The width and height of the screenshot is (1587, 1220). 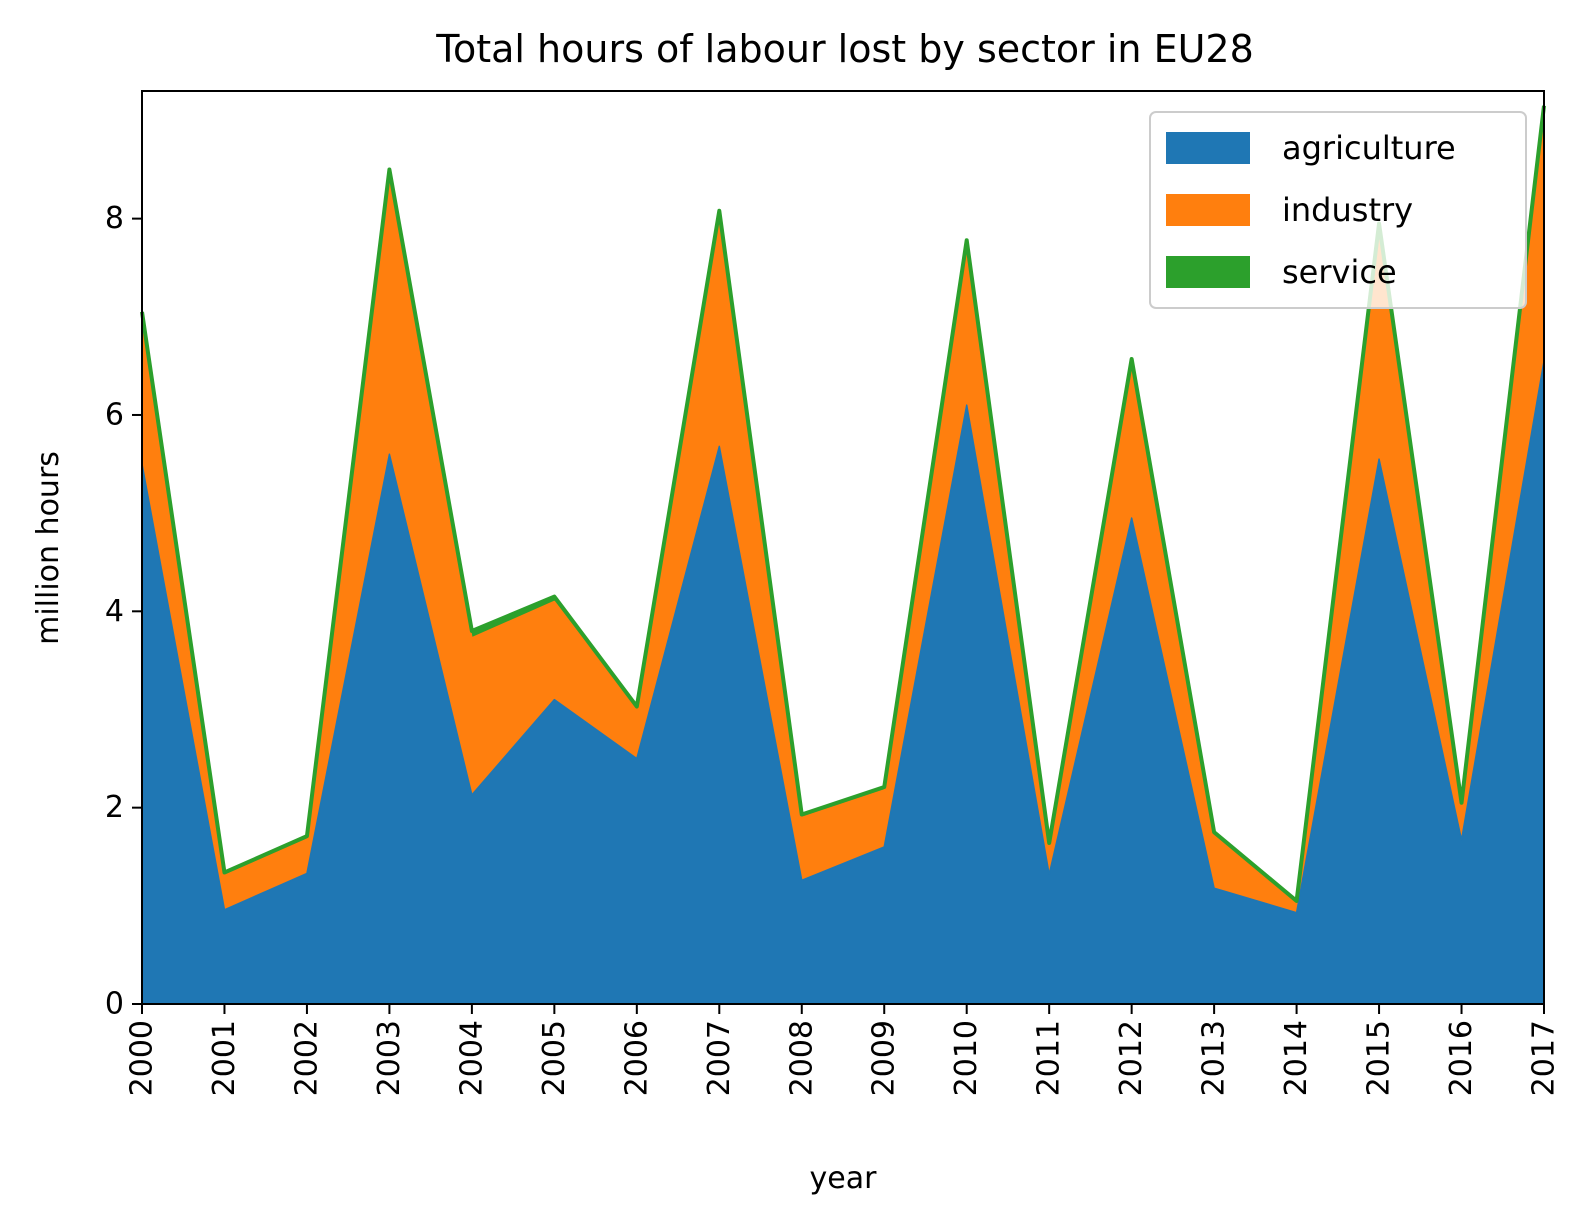 I want to click on legend: agriculture industry service, so click(x=1338, y=210).